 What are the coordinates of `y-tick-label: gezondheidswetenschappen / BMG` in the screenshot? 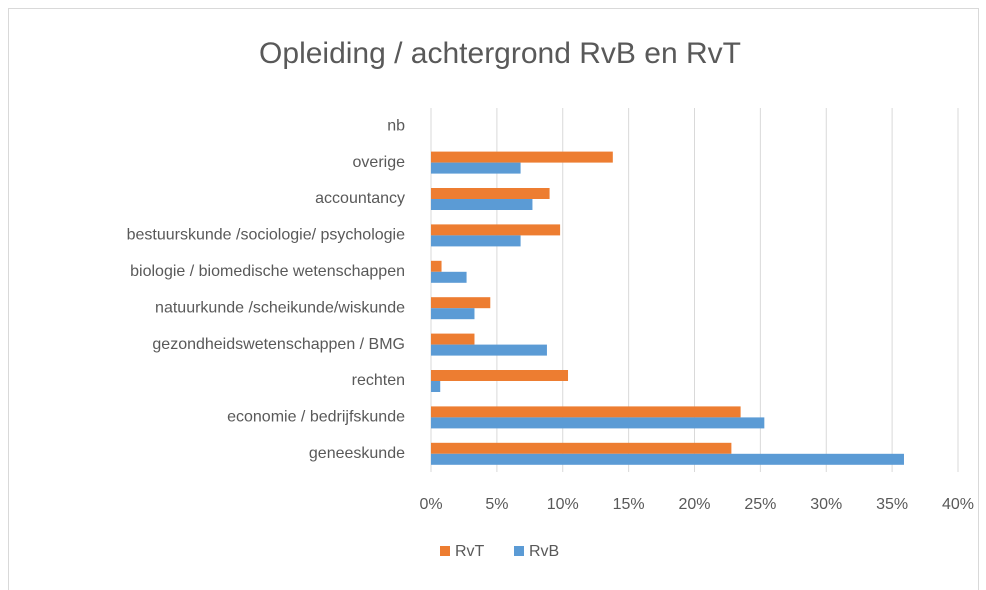 It's located at (278, 344).